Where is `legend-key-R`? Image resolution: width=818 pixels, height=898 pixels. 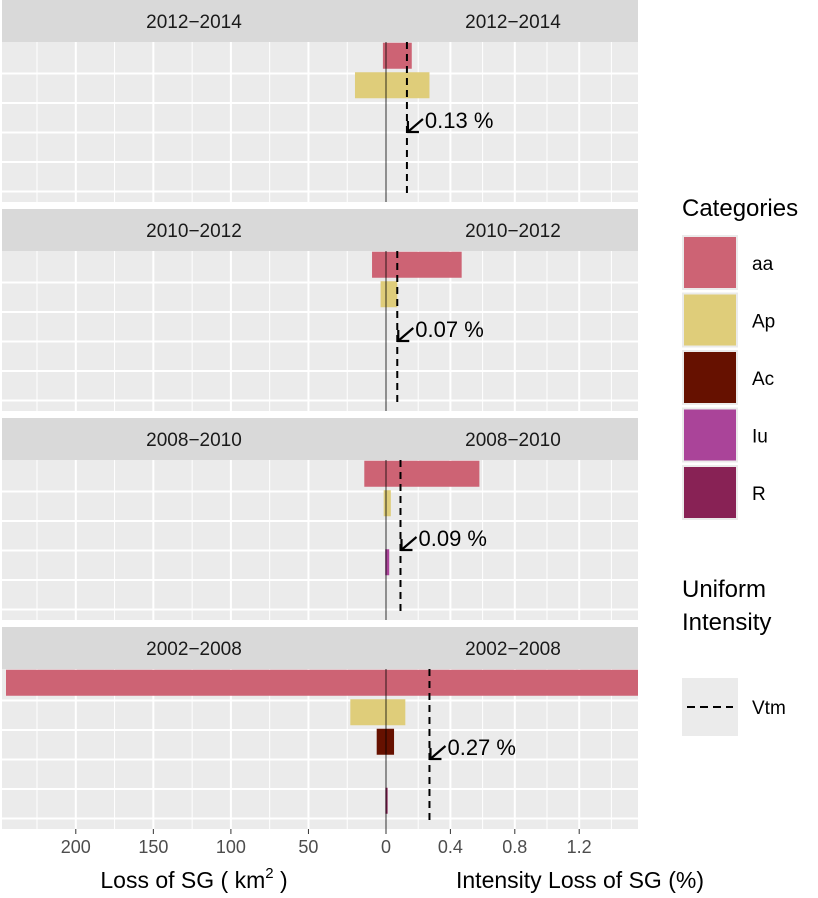
legend-key-R is located at coordinates (710, 492).